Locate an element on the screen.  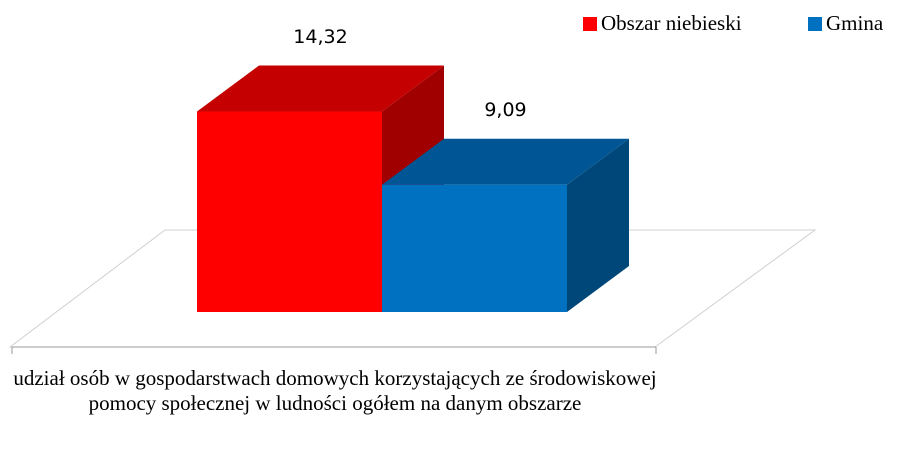
data-label: 9,09 is located at coordinates (505, 110).